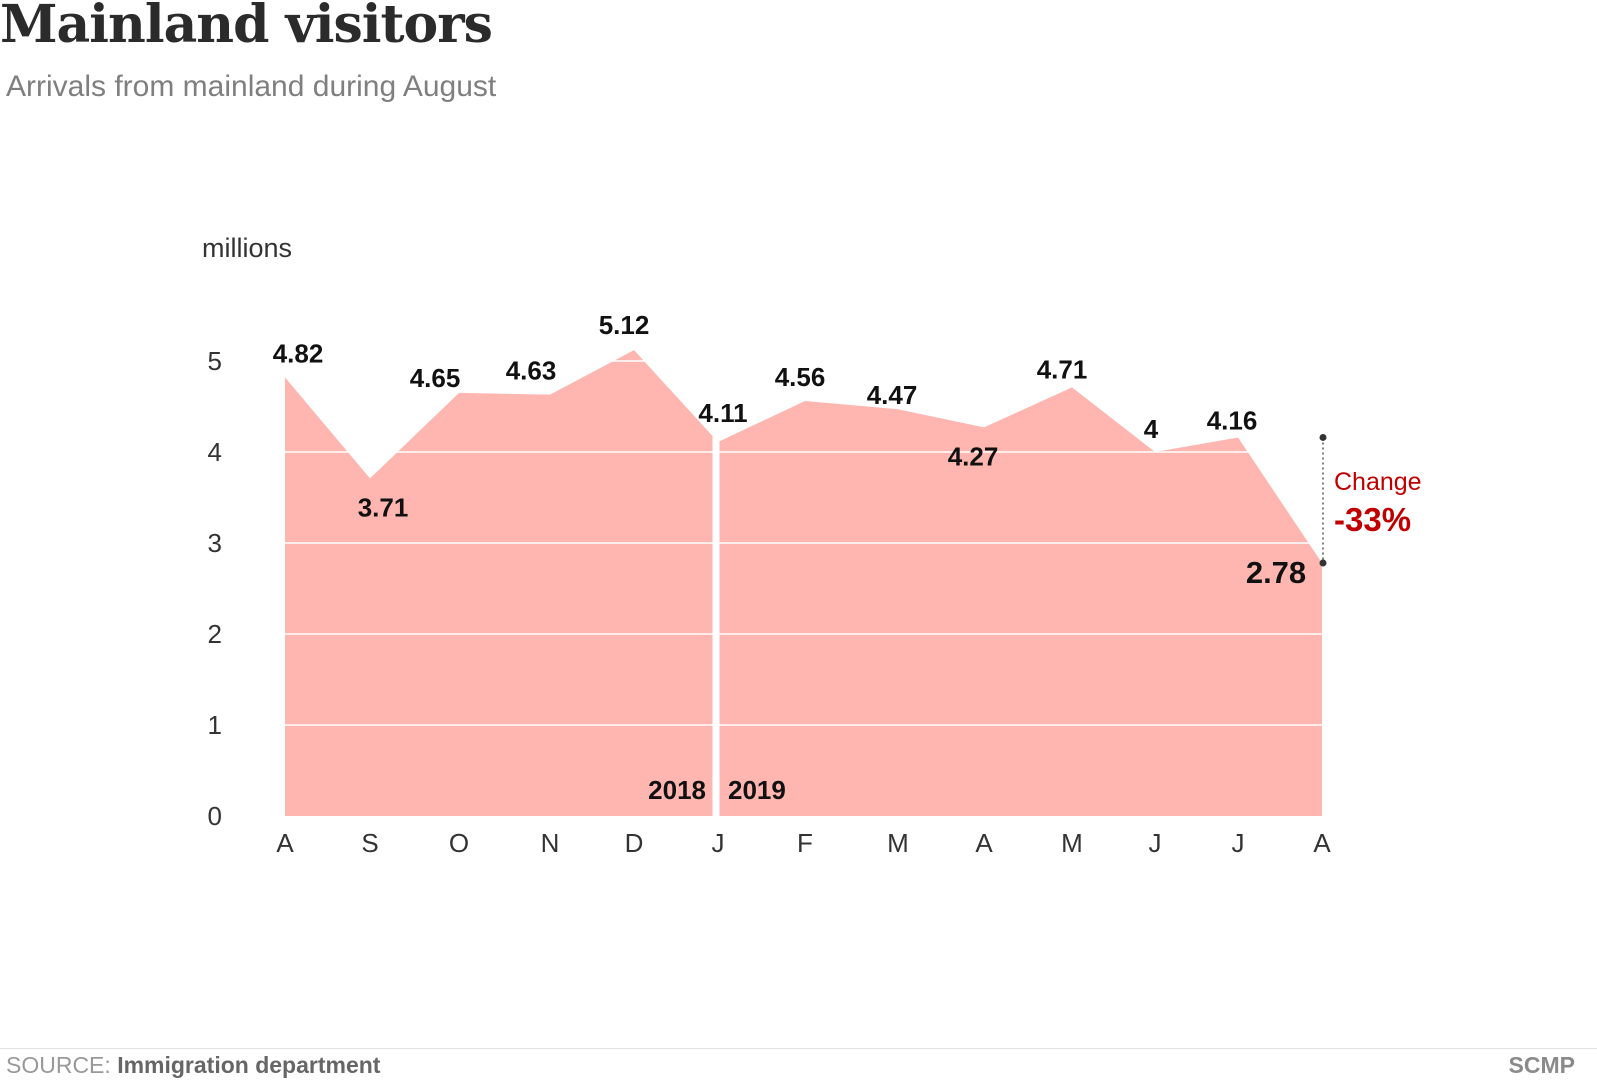  I want to click on y-tick-label: 4, so click(215, 452).